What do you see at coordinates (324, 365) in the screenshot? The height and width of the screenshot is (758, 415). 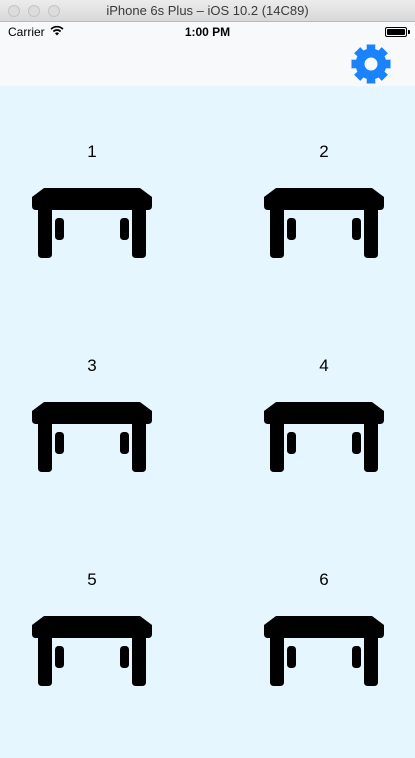 I see `table-number: 4` at bounding box center [324, 365].